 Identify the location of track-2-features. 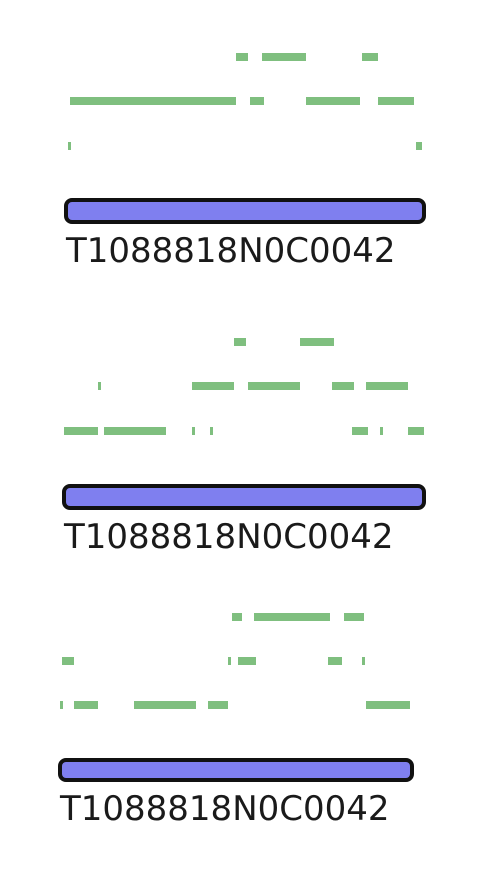
(244, 386).